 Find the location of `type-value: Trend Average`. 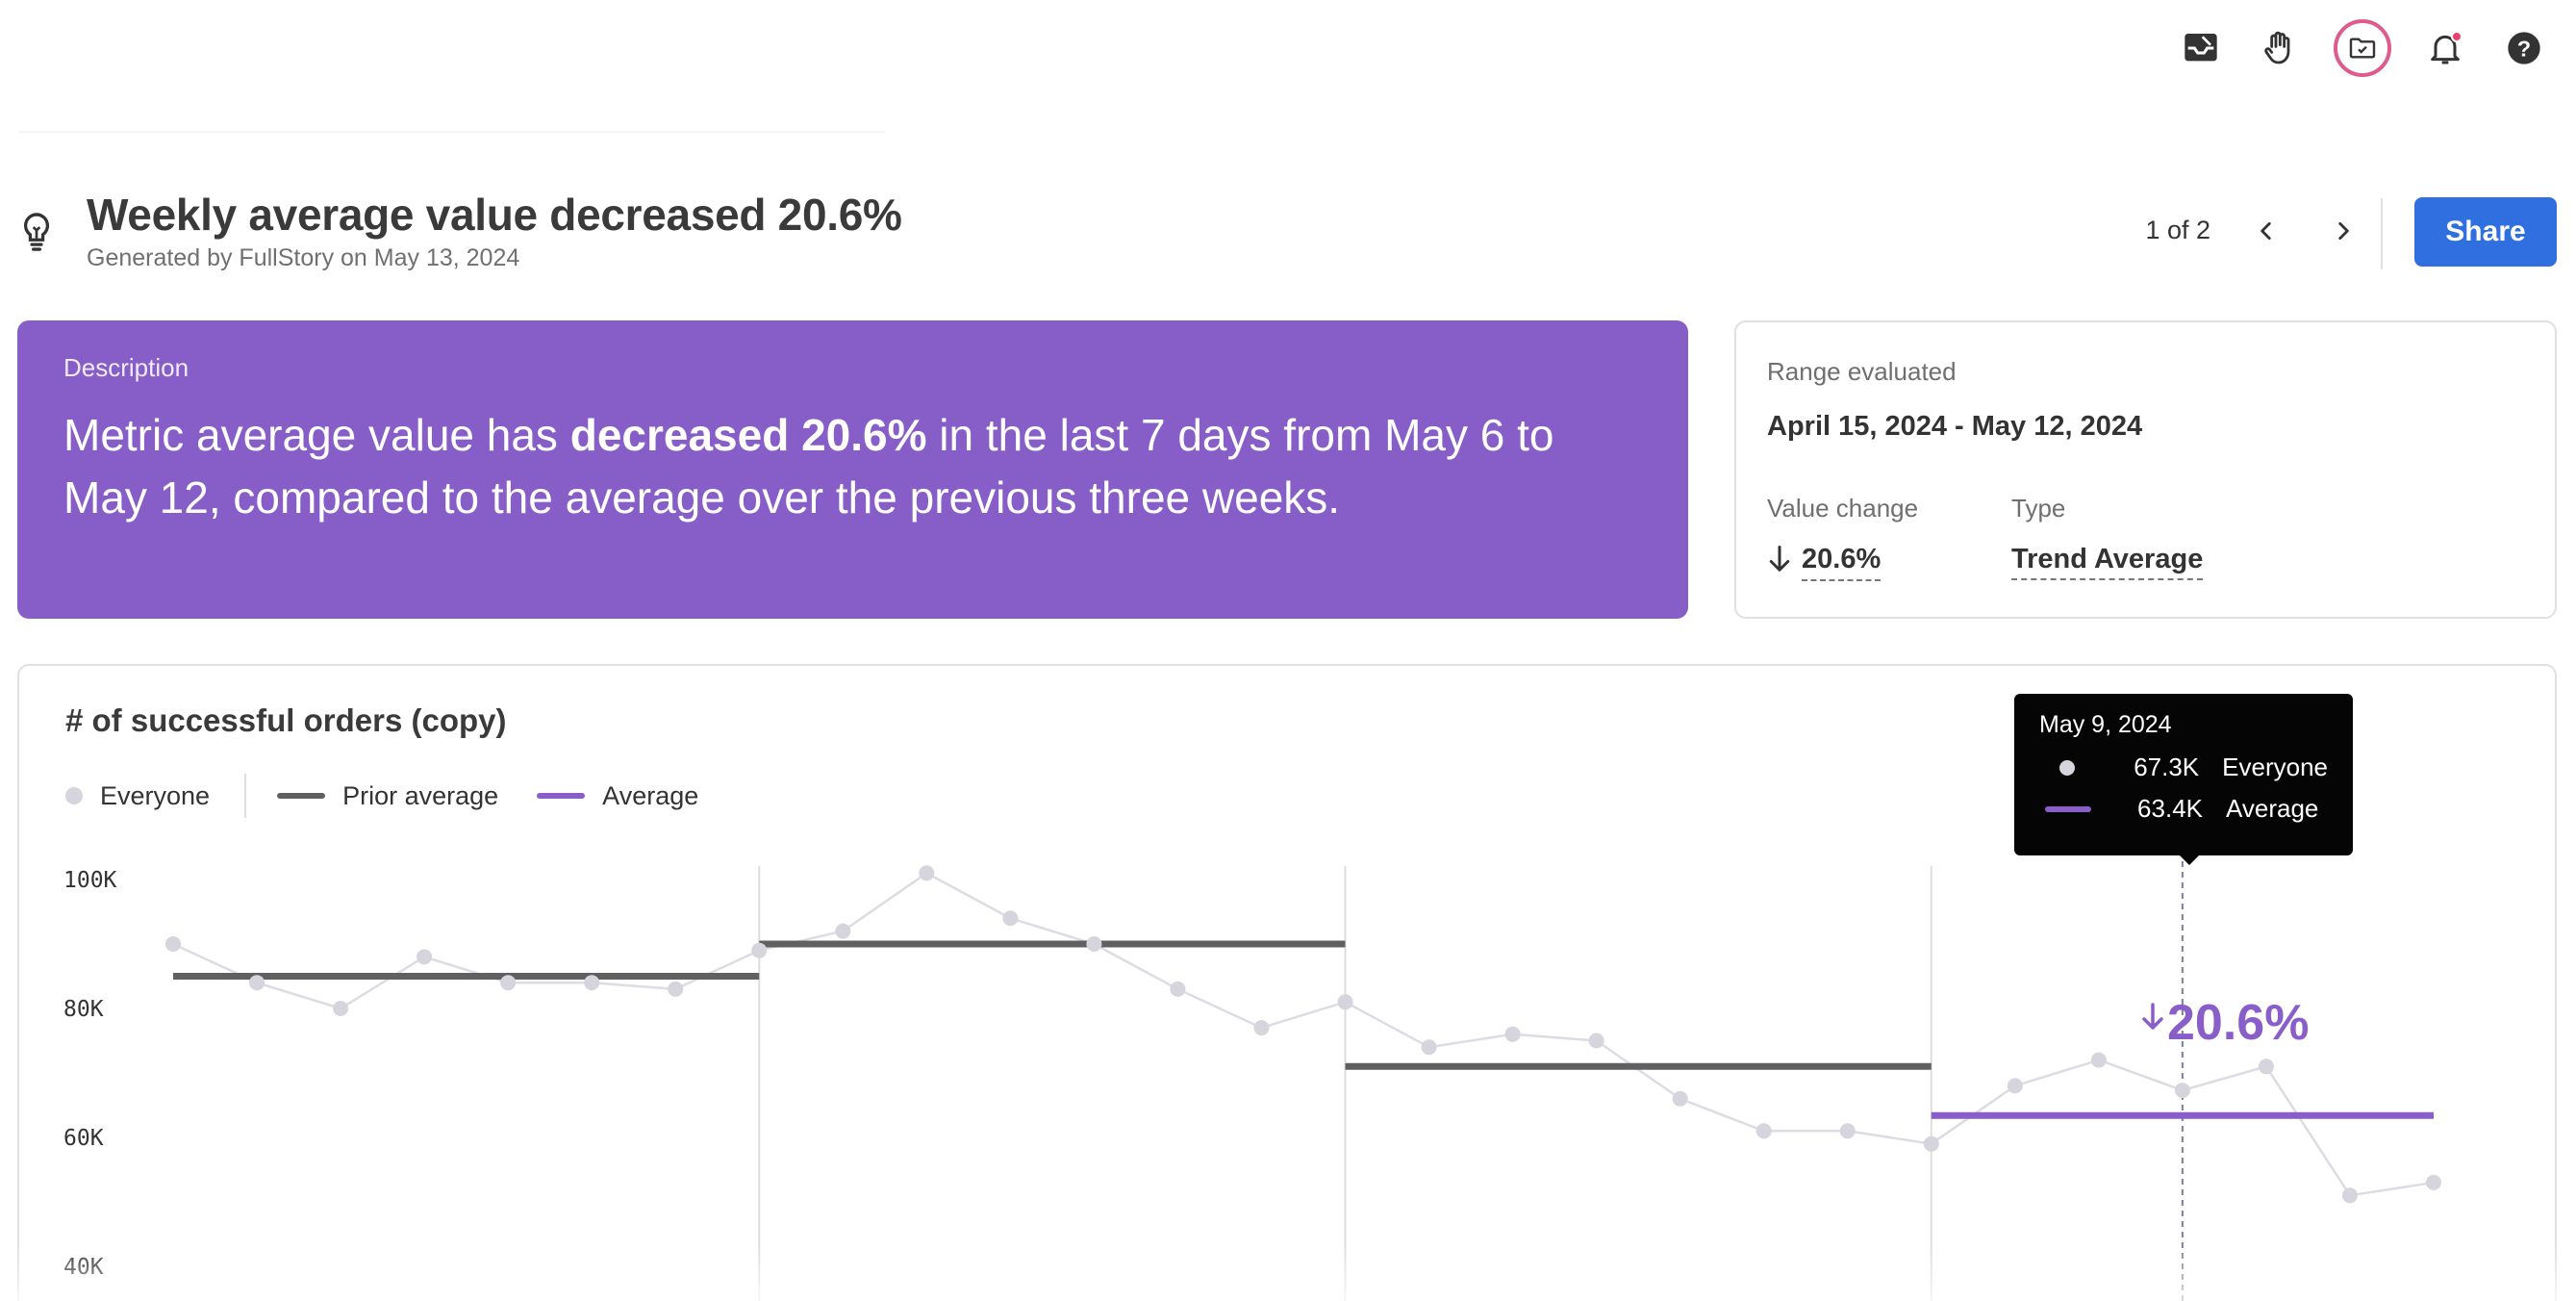

type-value: Trend Average is located at coordinates (2107, 562).